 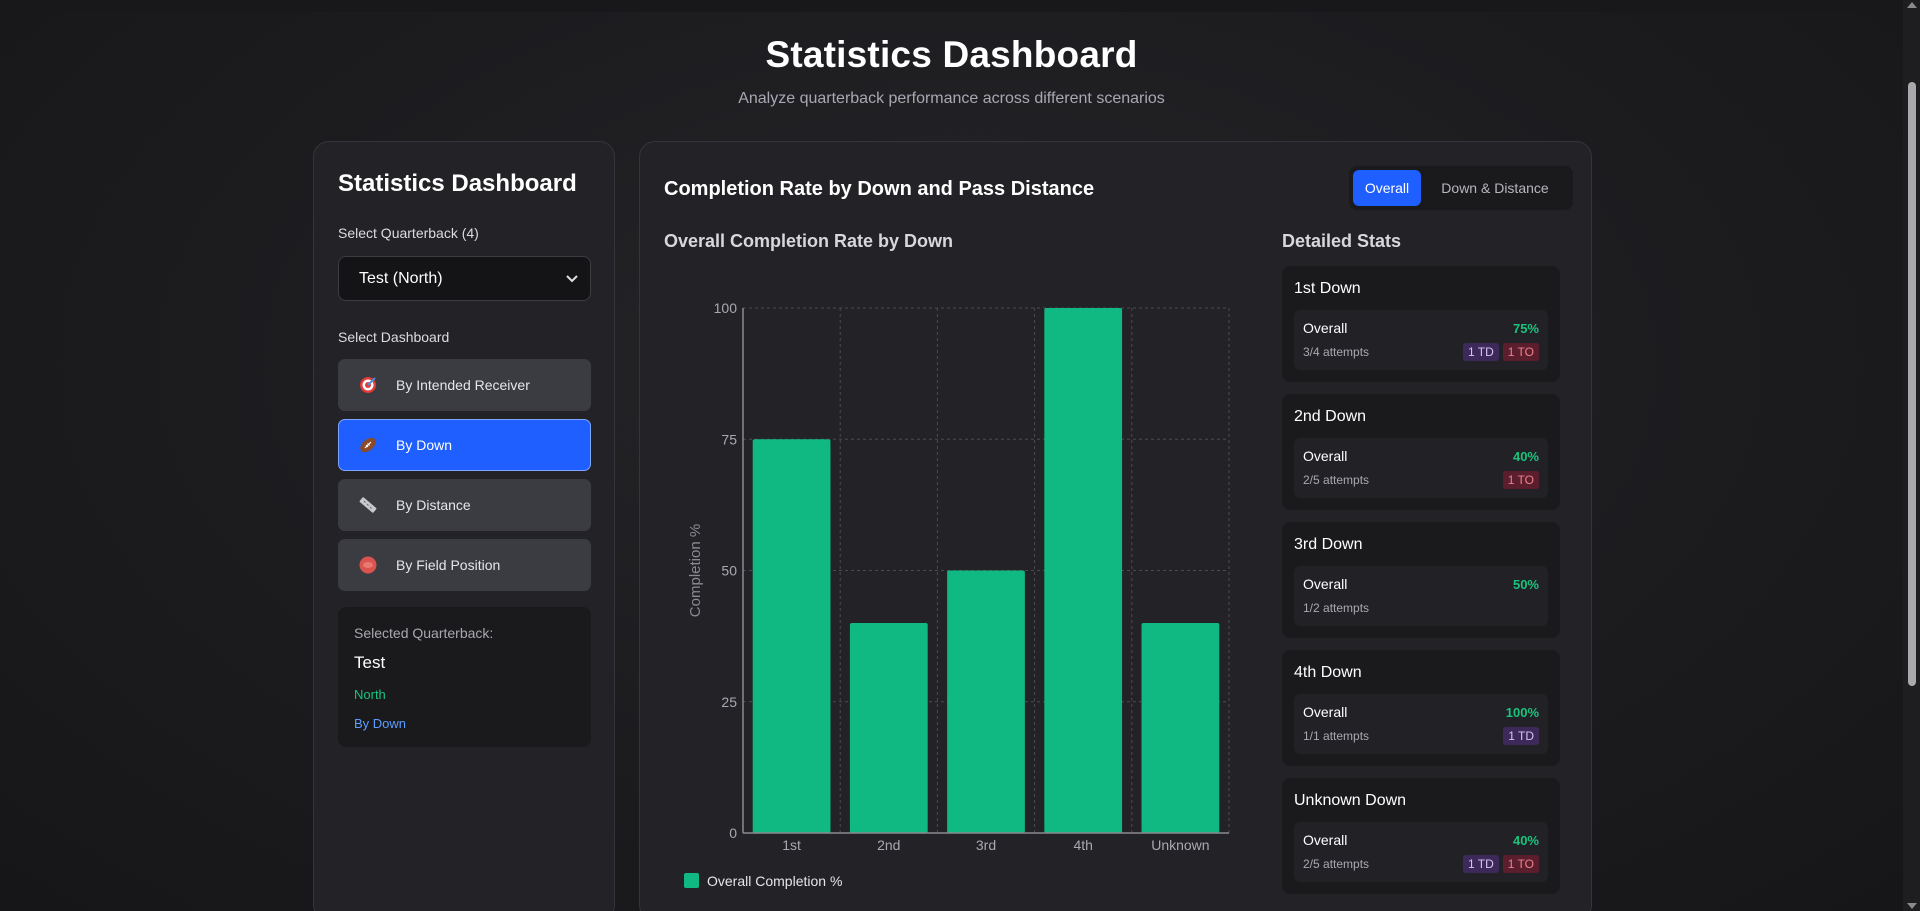 I want to click on target-icon, so click(x=368, y=385).